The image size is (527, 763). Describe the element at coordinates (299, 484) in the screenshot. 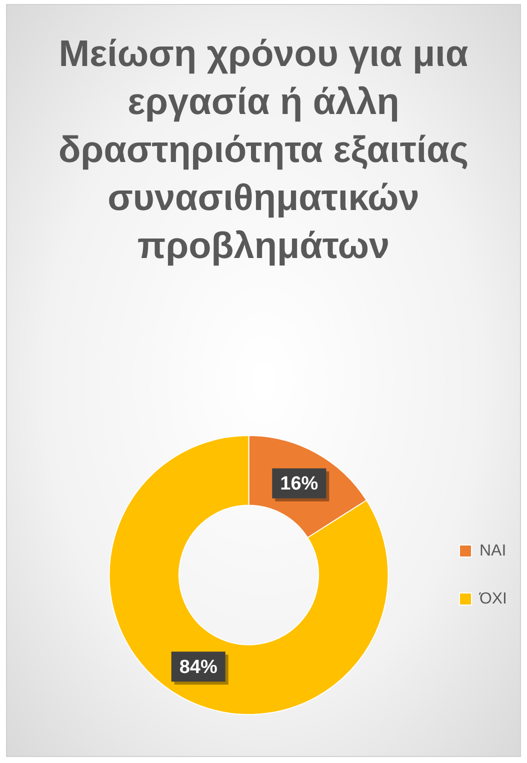

I see `data-label: 16%` at that location.